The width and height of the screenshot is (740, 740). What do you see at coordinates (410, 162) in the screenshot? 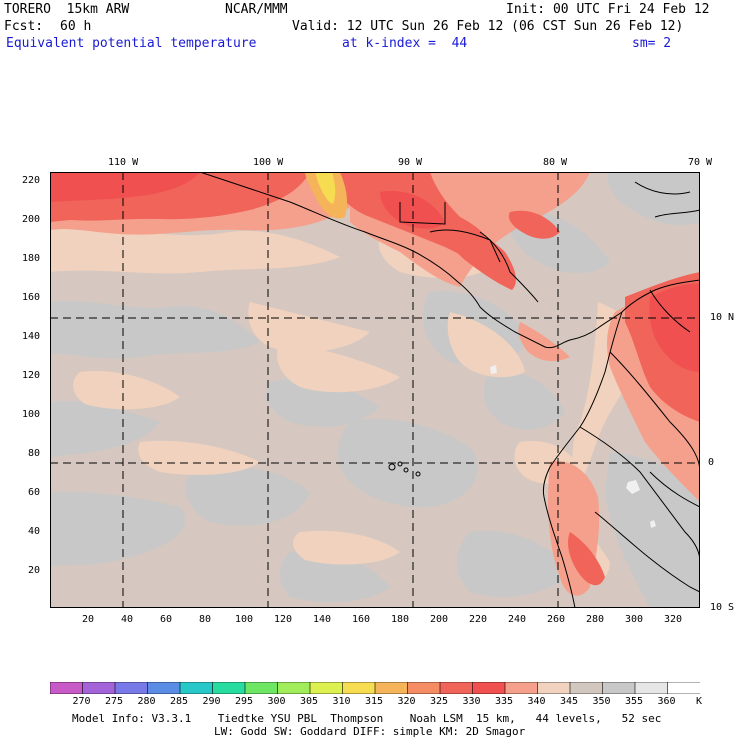
I see `lon-label-90w: 90 W` at bounding box center [410, 162].